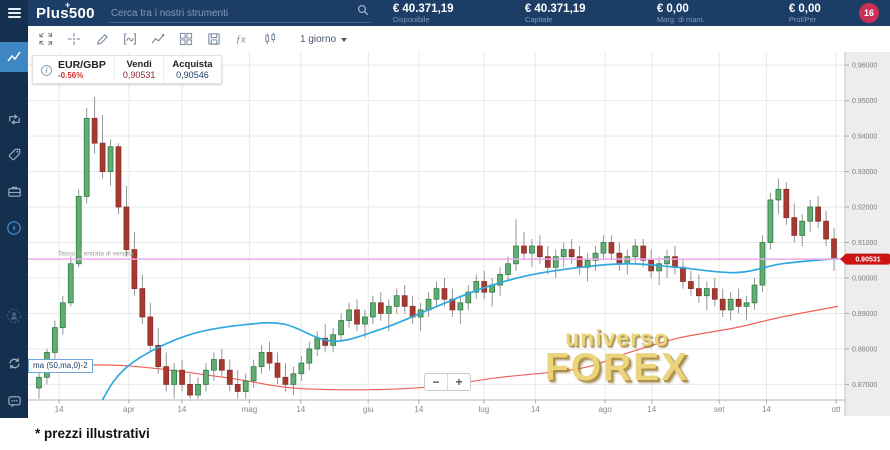  What do you see at coordinates (101, 39) in the screenshot?
I see `draw-icon` at bounding box center [101, 39].